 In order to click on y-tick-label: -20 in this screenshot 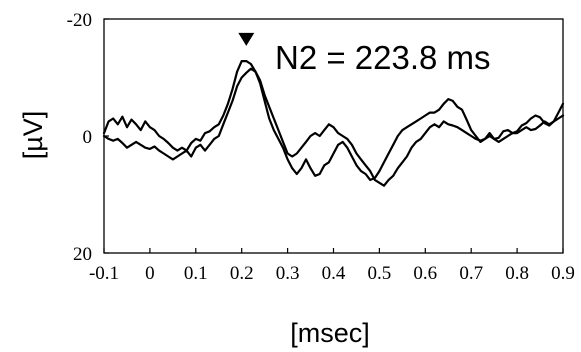, I will do `click(79, 20)`.